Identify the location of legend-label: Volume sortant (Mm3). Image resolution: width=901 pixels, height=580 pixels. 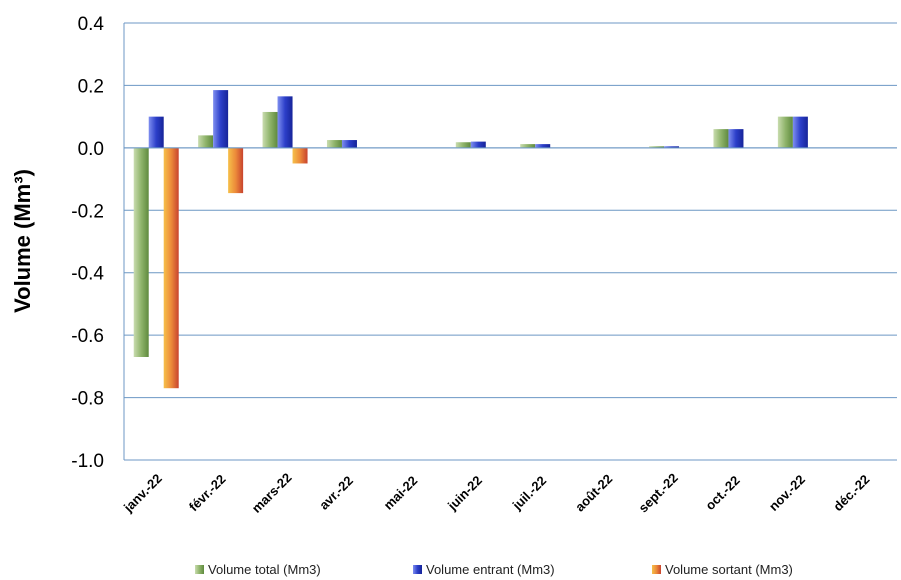
(729, 569).